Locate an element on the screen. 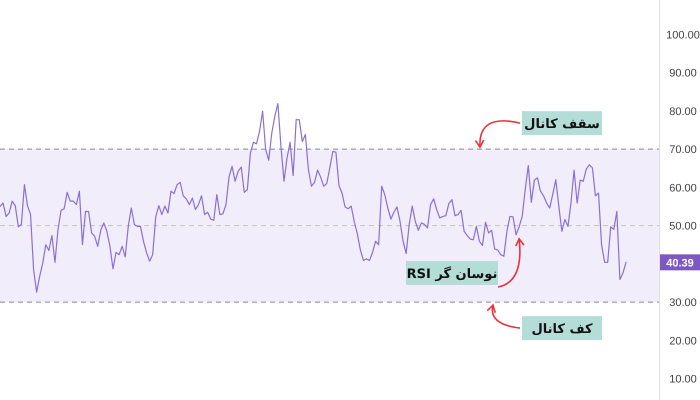 This screenshot has height=400, width=700. y-tick-label: 80.00 is located at coordinates (683, 112).